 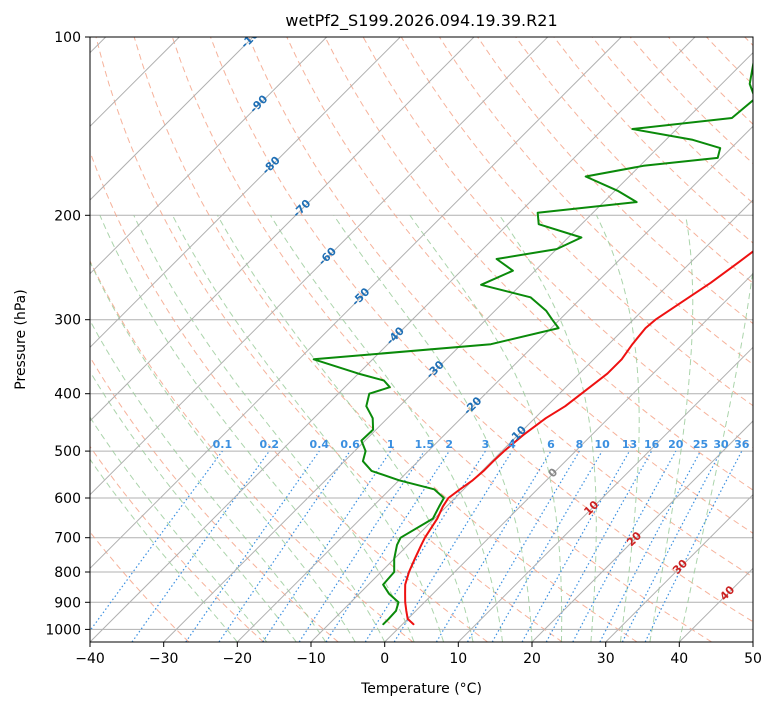 What do you see at coordinates (391, 444) in the screenshot?
I see `mixing-ratio-label: 1` at bounding box center [391, 444].